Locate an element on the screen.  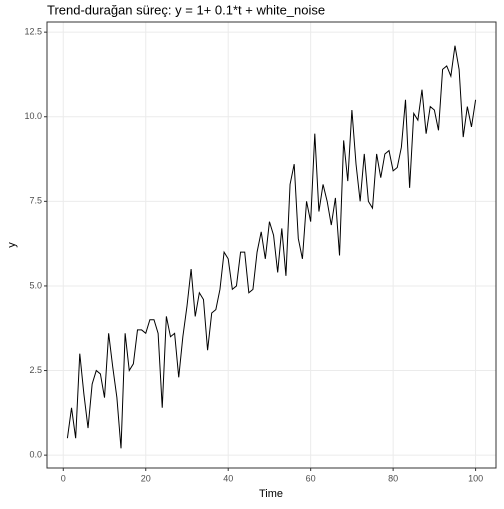
x-tick-label: 40 is located at coordinates (228, 478).